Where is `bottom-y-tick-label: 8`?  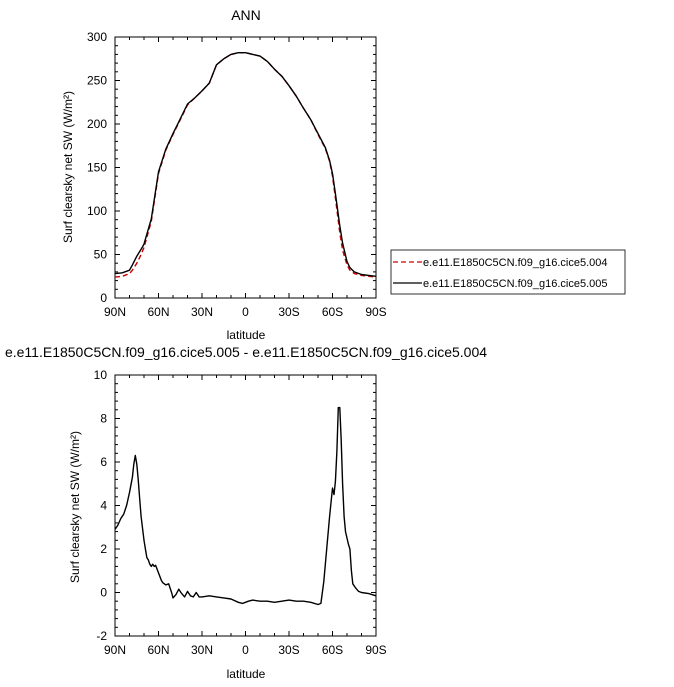
bottom-y-tick-label: 8 is located at coordinates (103, 419).